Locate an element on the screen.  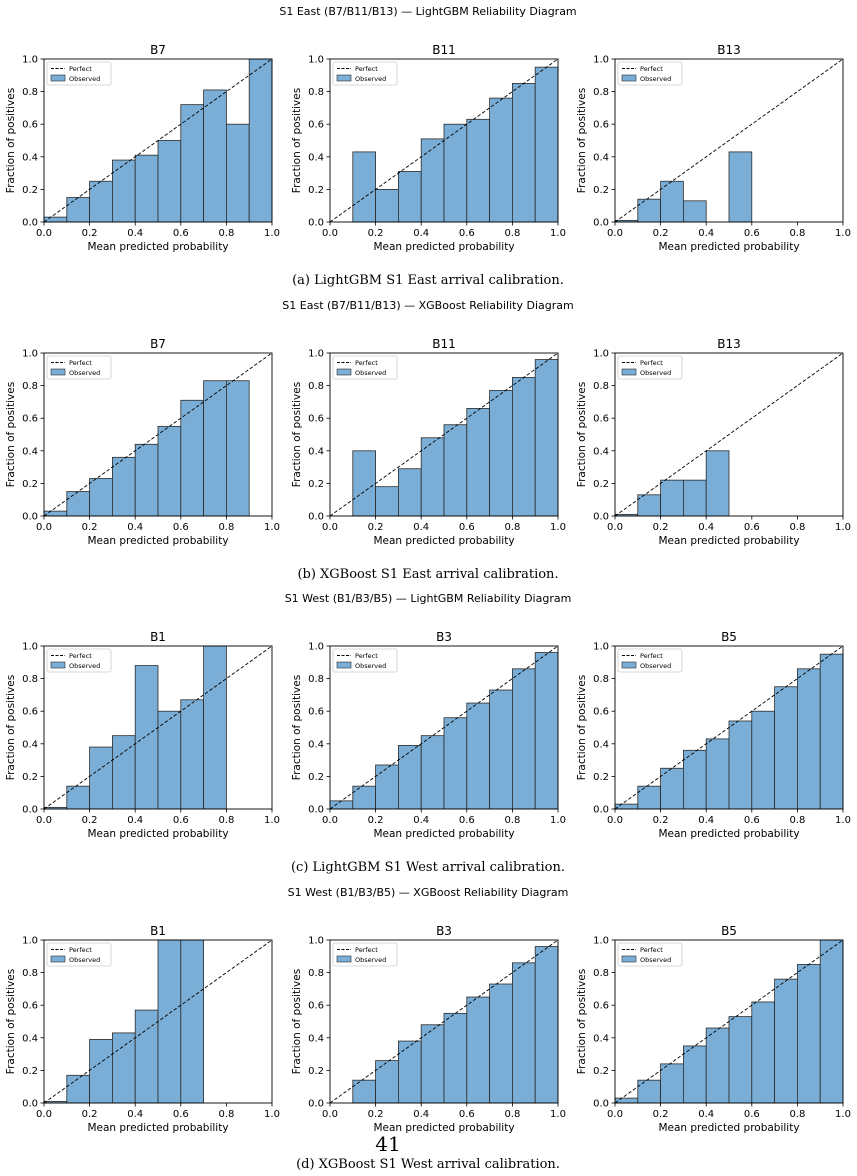
y-tick-label: 0.0 is located at coordinates (316, 517).